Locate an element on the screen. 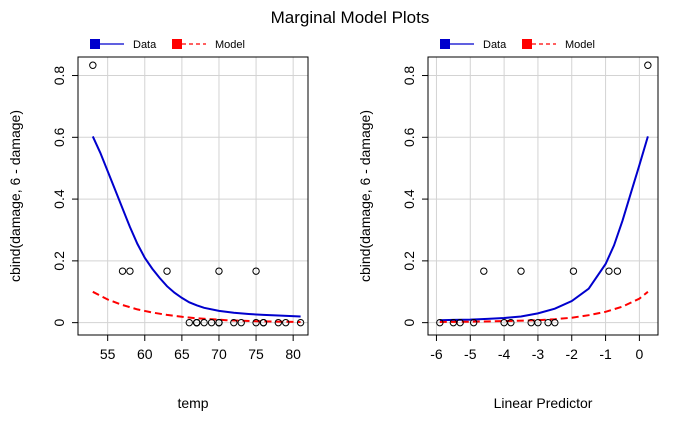 Image resolution: width=700 pixels, height=432 pixels. x-tick-label: -5 is located at coordinates (470, 354).